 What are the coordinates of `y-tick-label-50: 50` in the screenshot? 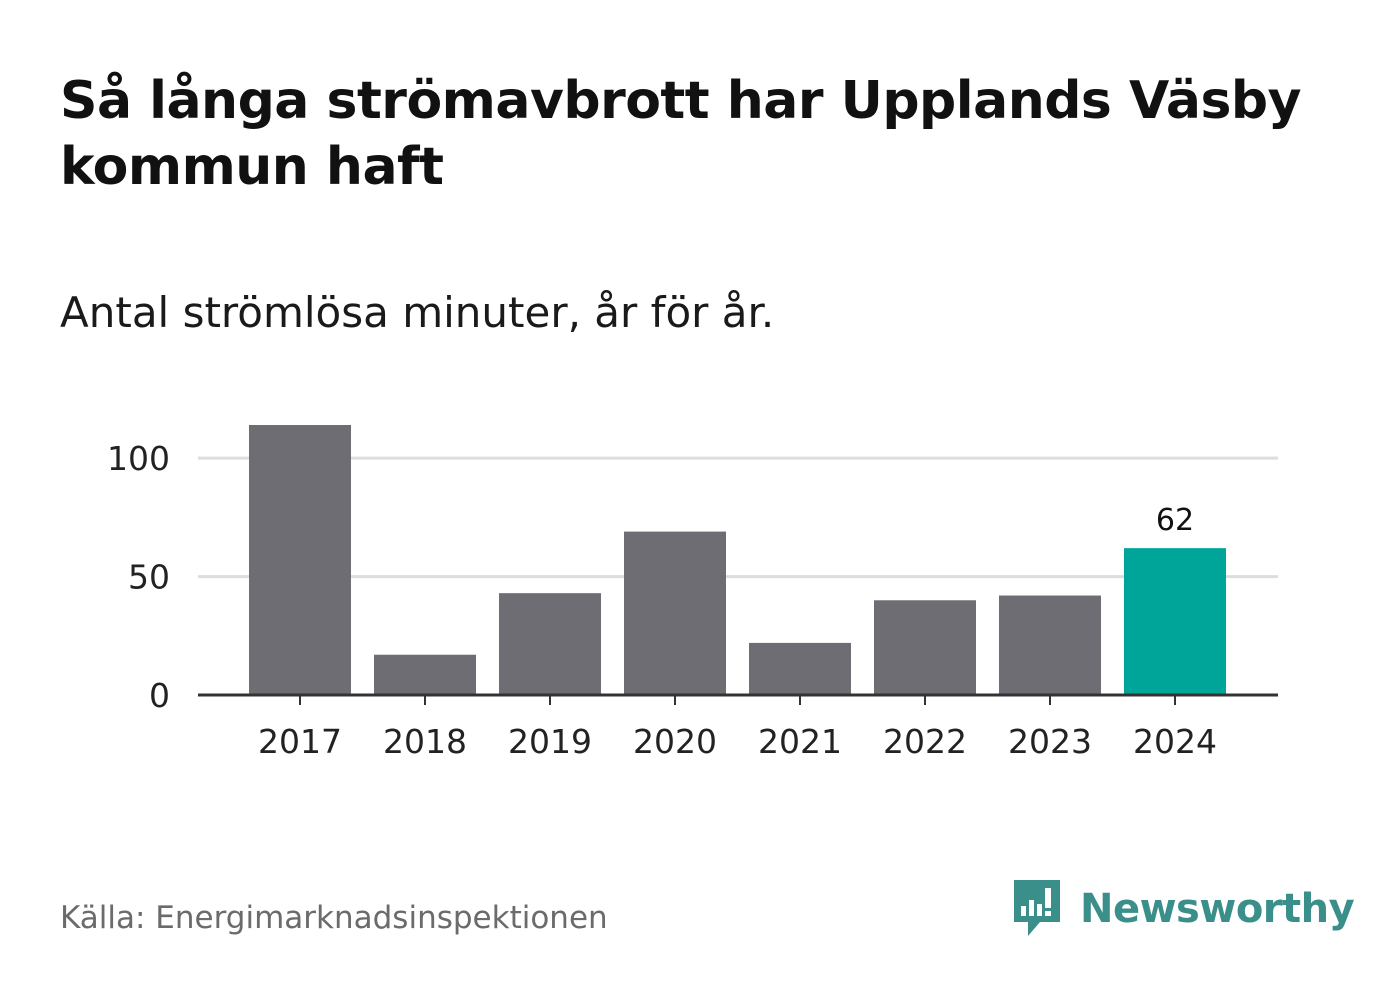 It's located at (149, 577).